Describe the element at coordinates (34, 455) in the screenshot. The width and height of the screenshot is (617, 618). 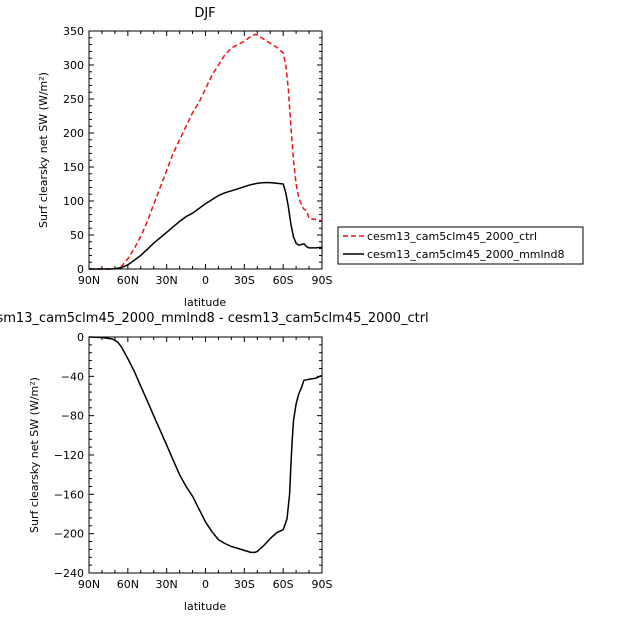
I see `bottom-y-axis-label: Surf clearsky net SW (W/m²)` at that location.